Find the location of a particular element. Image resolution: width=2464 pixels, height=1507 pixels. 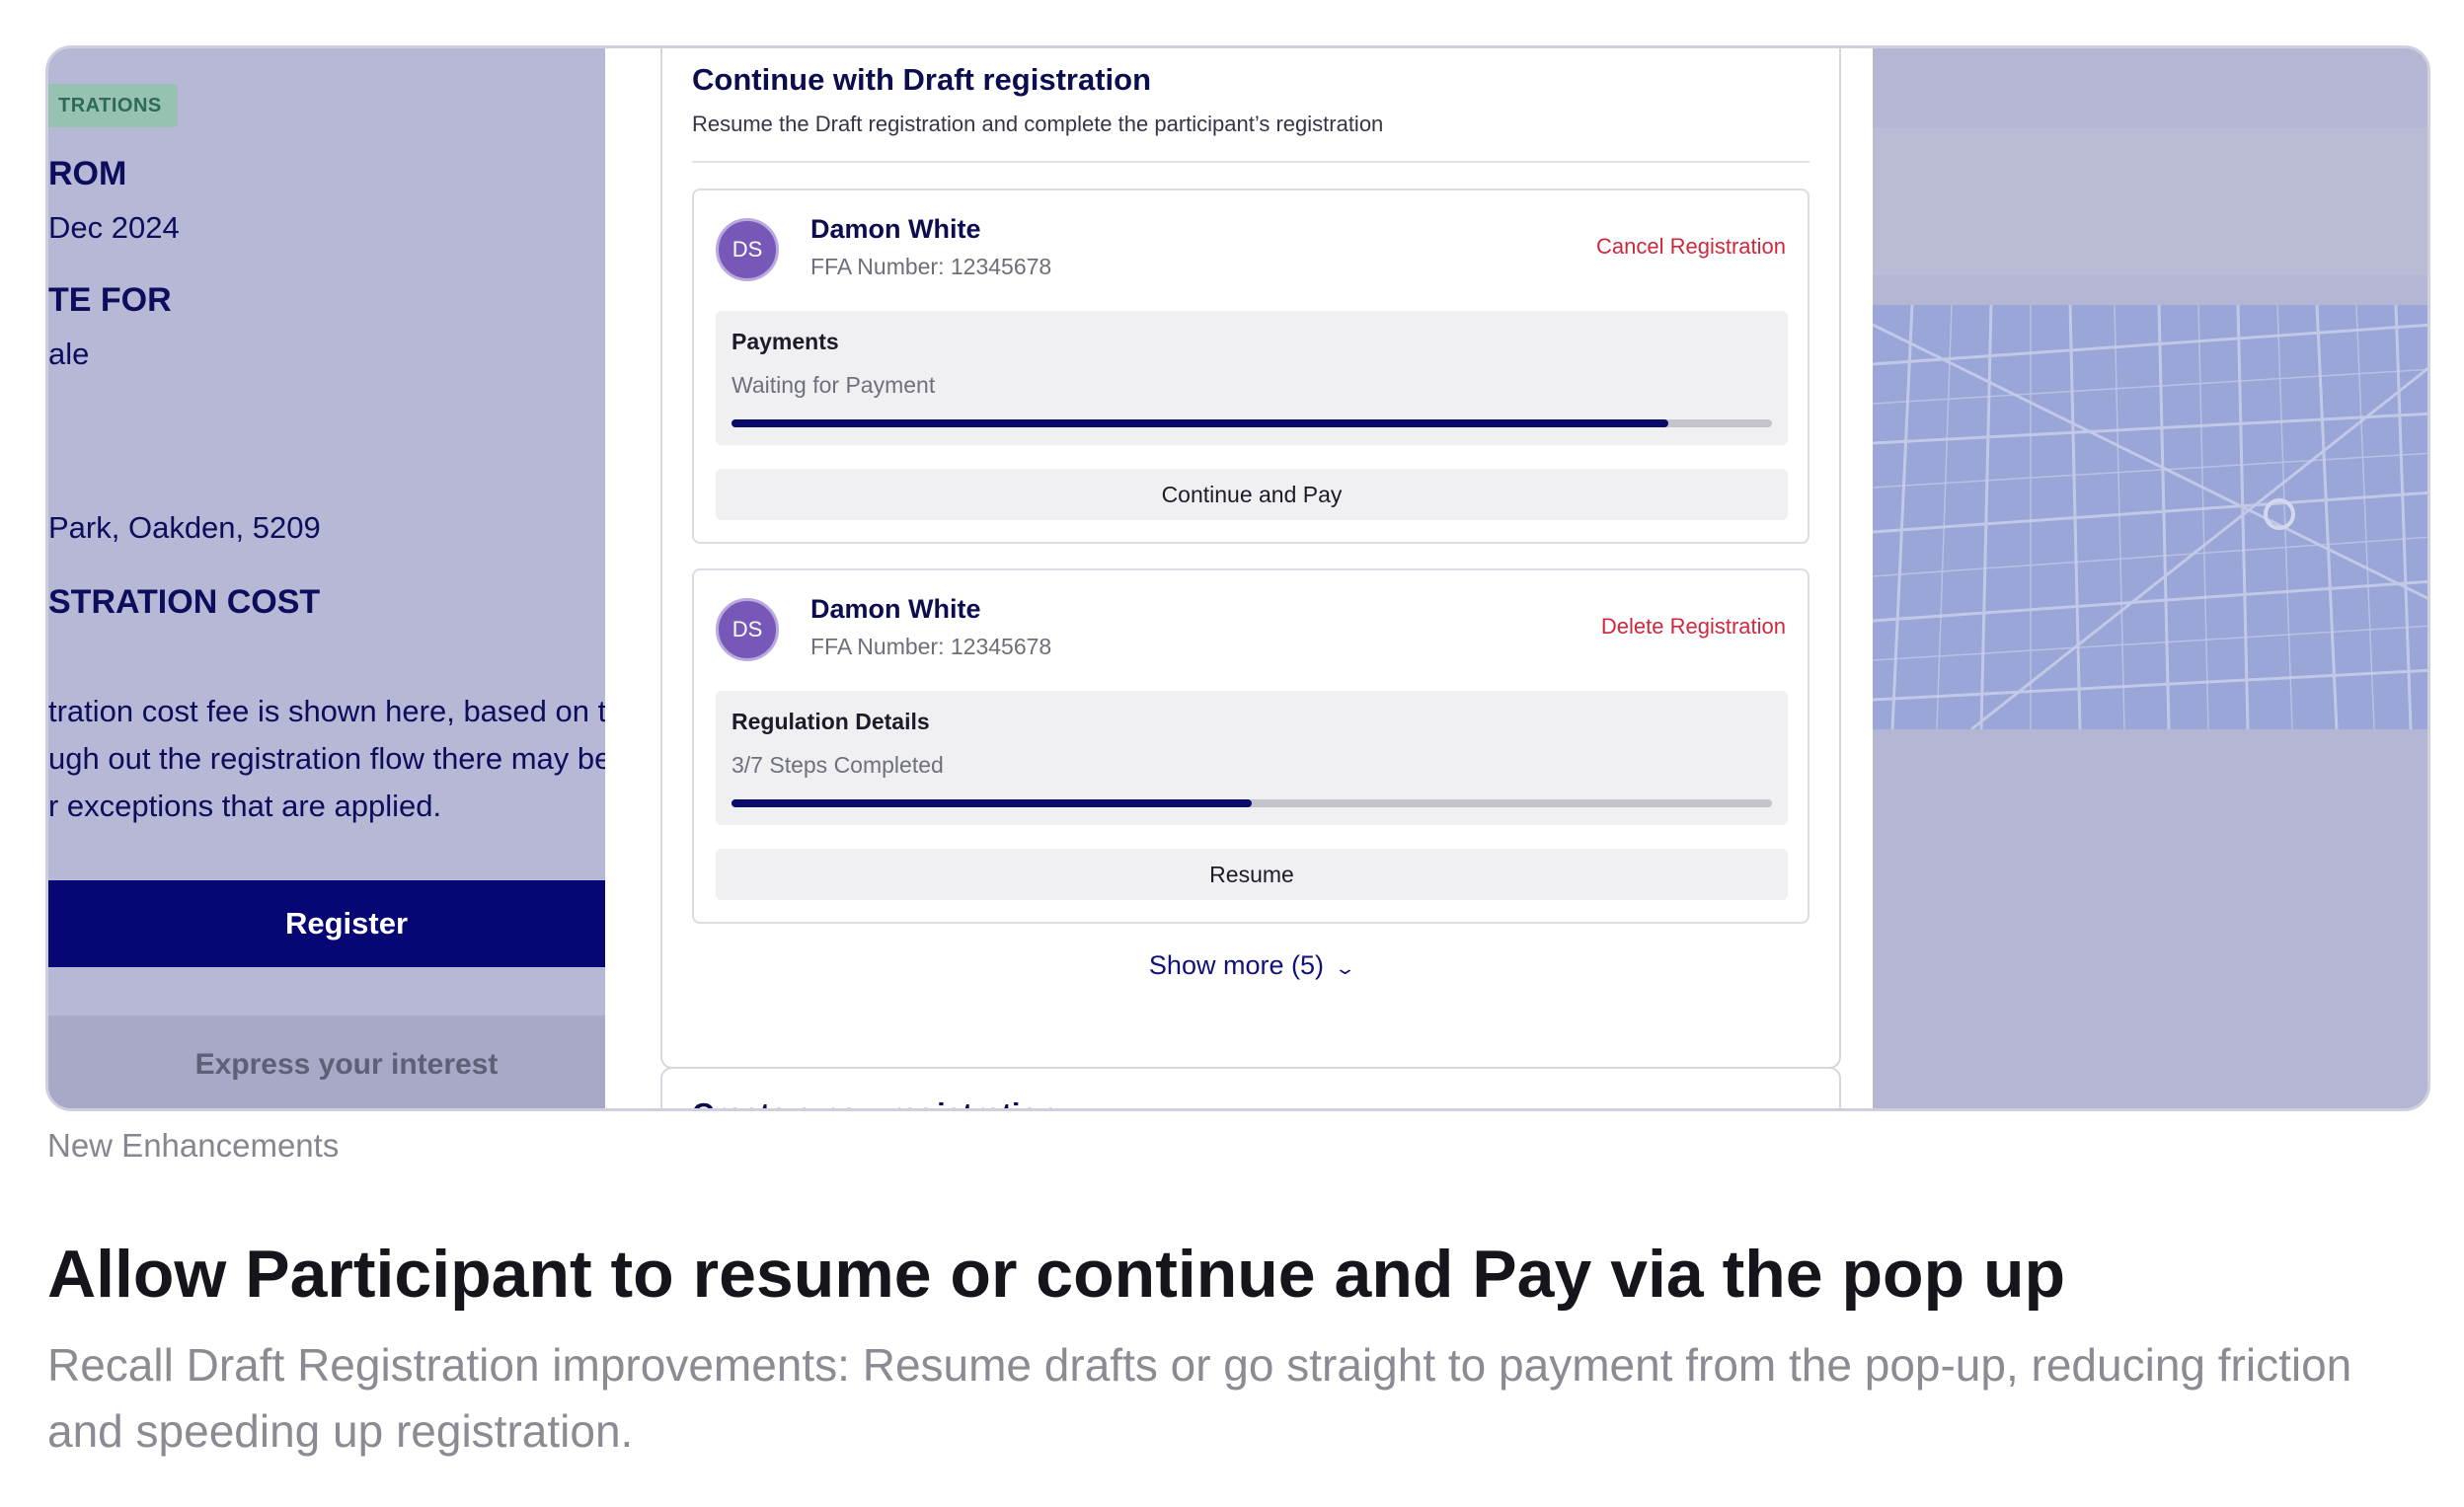

cost-heading: STRATION COST is located at coordinates (184, 602).